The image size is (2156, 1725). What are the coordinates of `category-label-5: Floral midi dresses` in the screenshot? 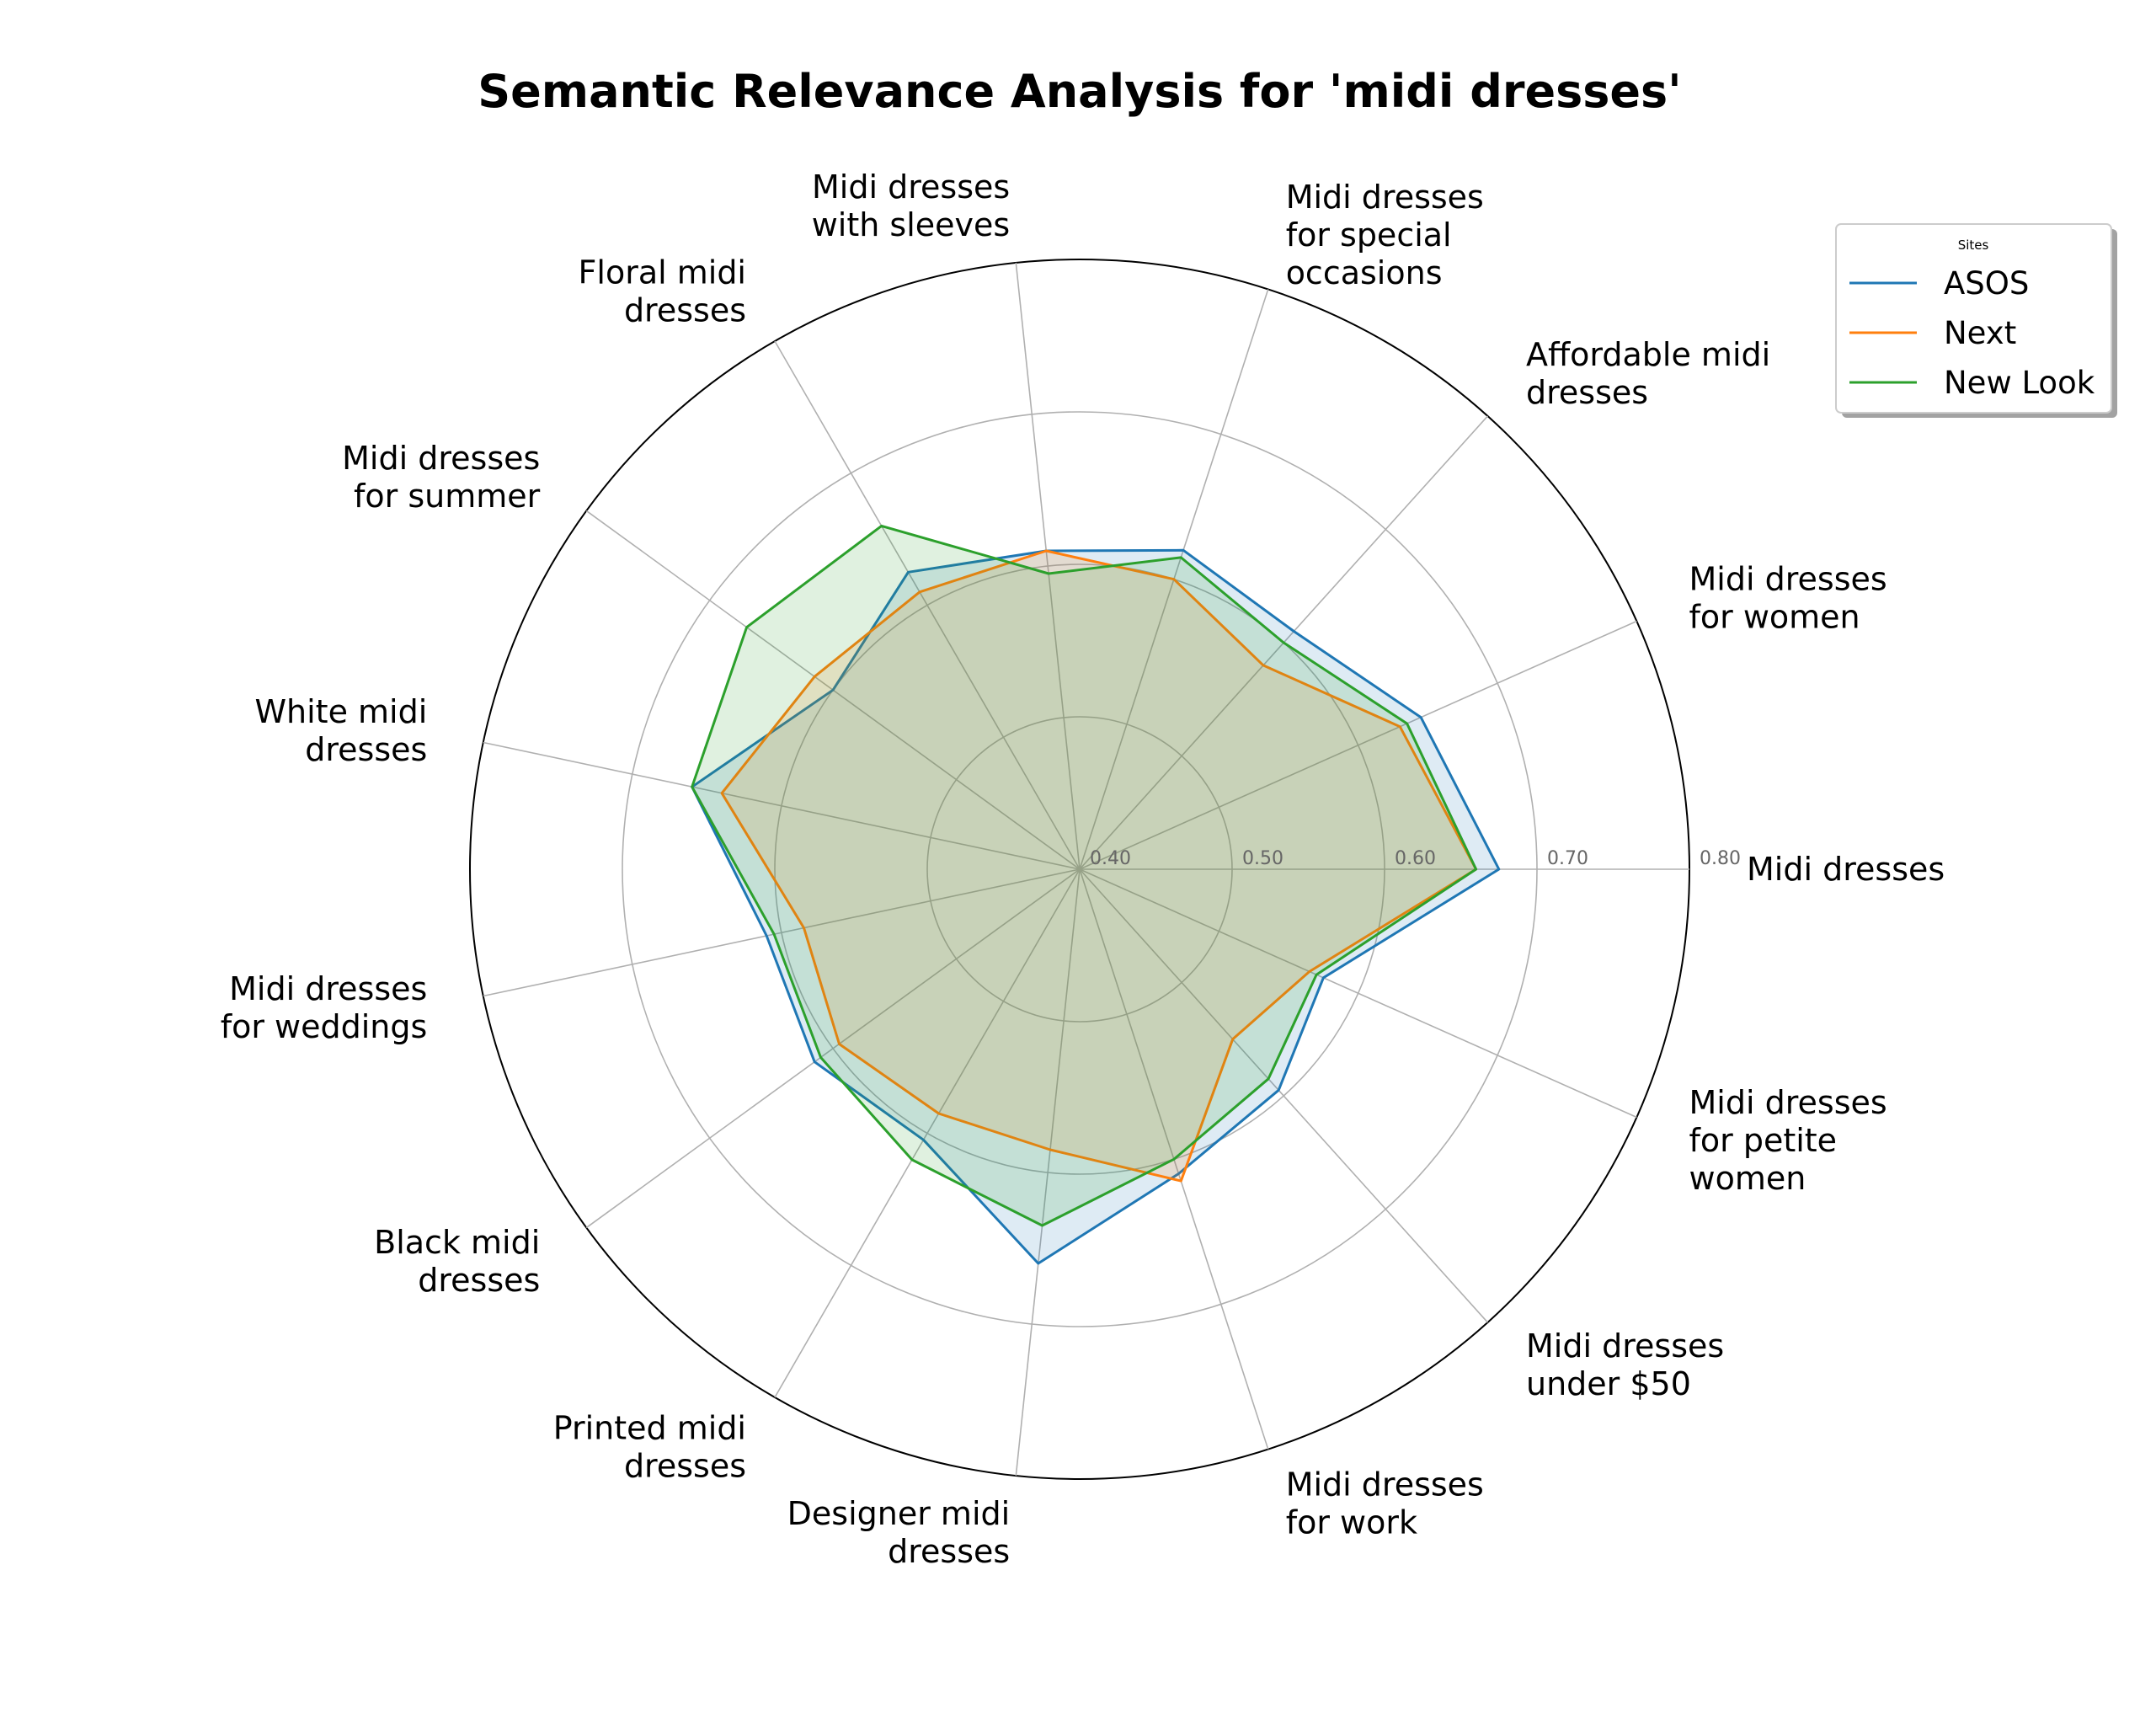 It's located at (662, 291).